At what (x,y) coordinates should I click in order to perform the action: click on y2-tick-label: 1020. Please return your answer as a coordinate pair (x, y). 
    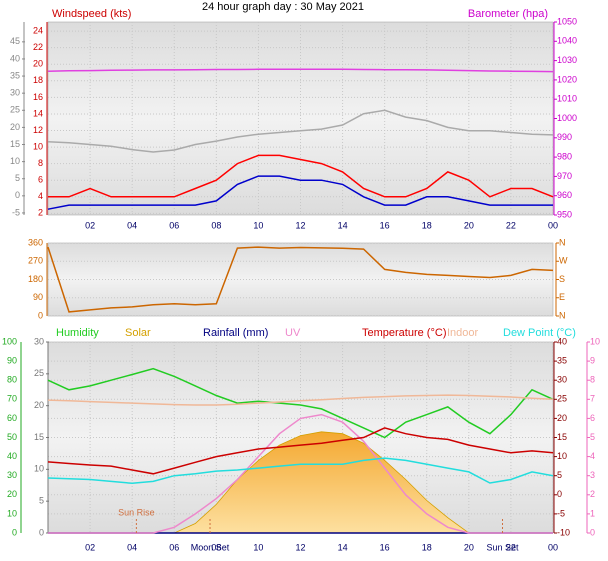
    Looking at the image, I should click on (567, 79).